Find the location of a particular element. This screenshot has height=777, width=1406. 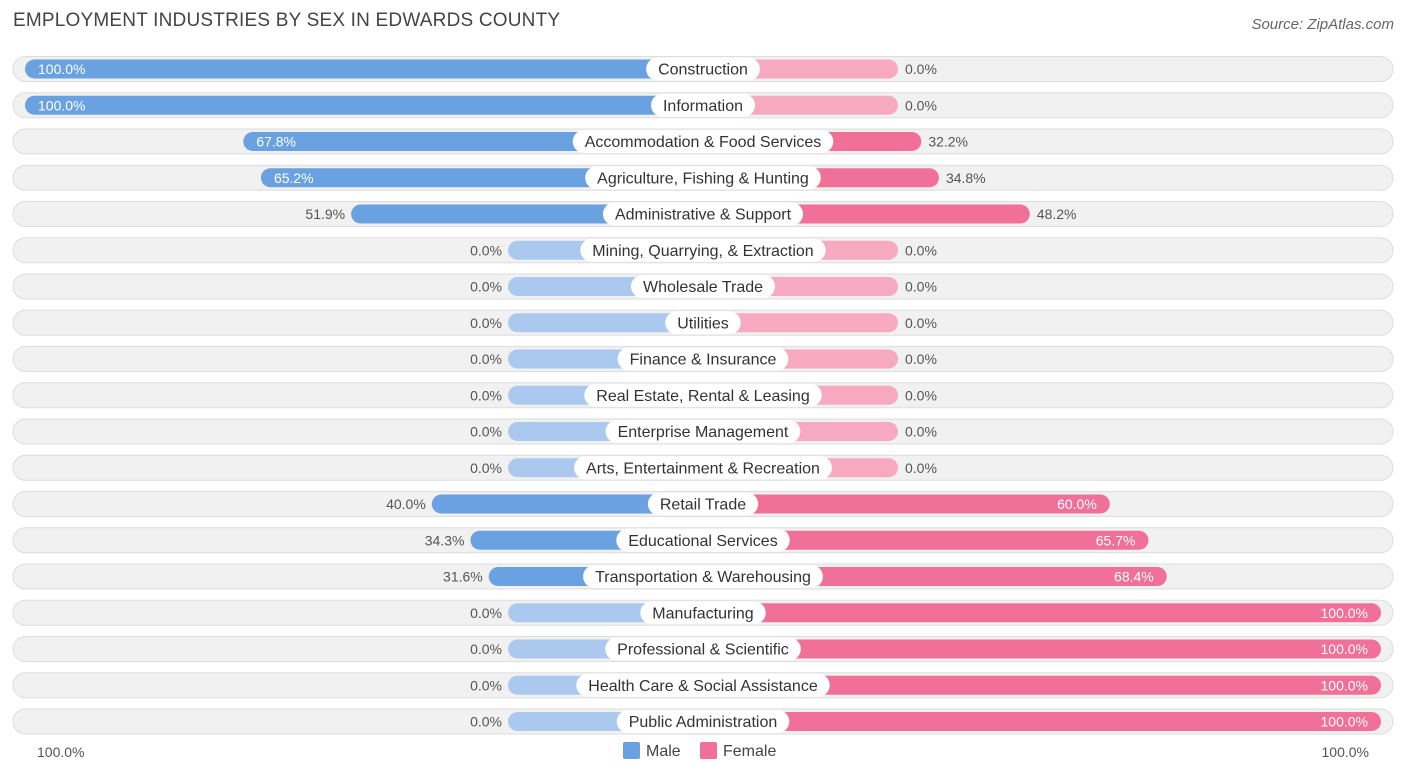

legend-male-label: Male is located at coordinates (663, 751).